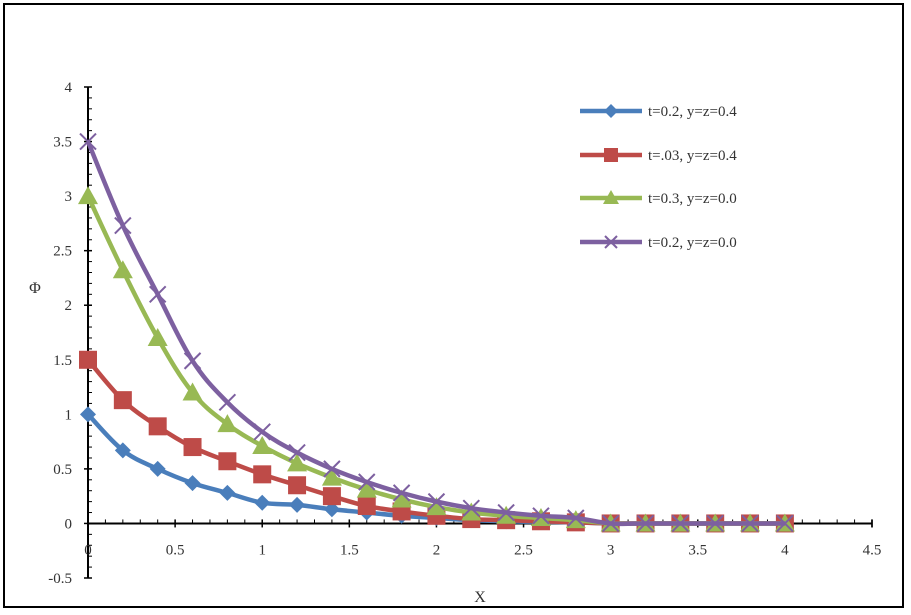  I want to click on x-tick-label: 0, so click(88, 550).